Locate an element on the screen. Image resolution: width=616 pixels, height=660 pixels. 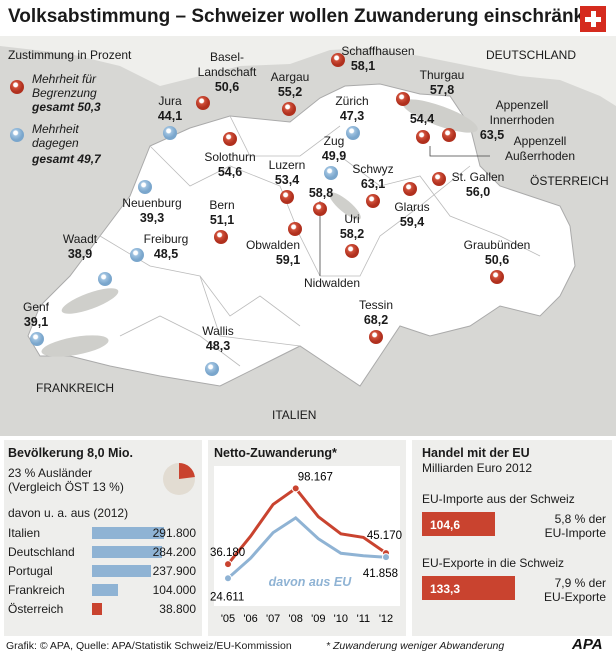
origin-value: 38.800 is located at coordinates (177, 609).